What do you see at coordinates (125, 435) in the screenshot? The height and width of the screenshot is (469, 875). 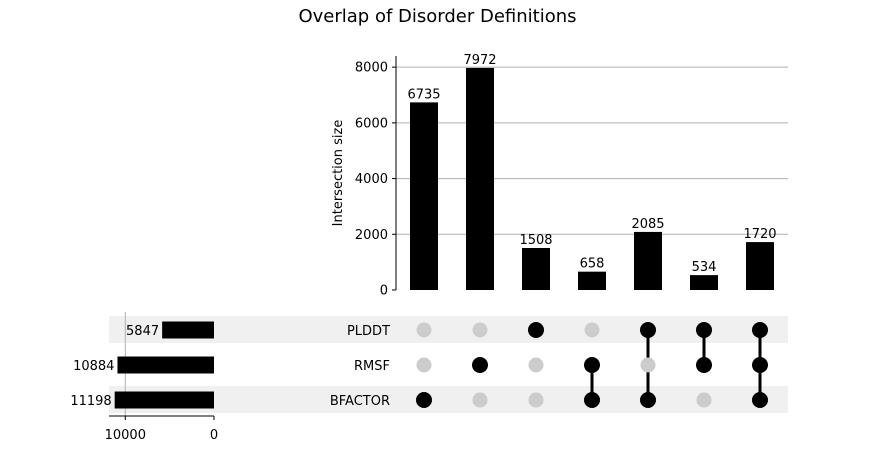 I see `set-size-tick-label: 10000` at bounding box center [125, 435].